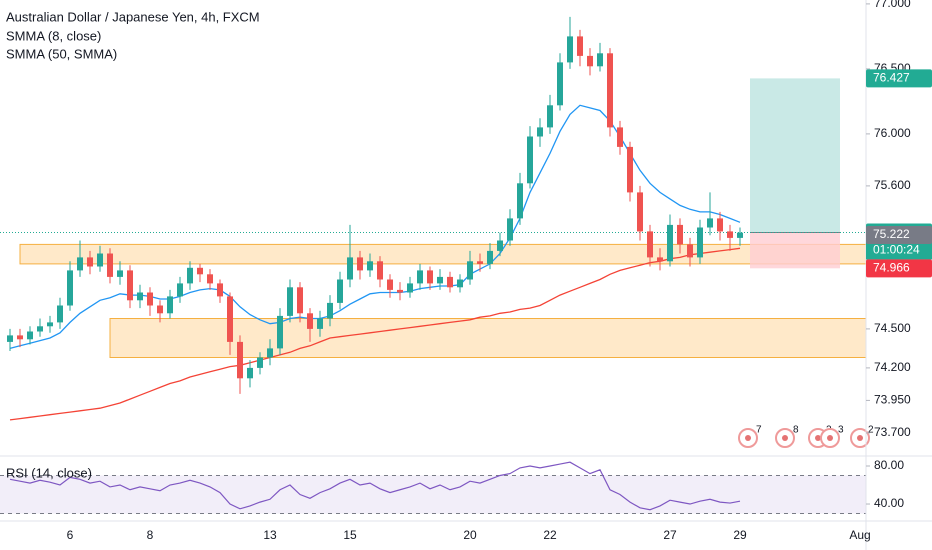 The width and height of the screenshot is (932, 550). Describe the element at coordinates (53, 35) in the screenshot. I see `legend-entry: SMMA (8, close)` at that location.